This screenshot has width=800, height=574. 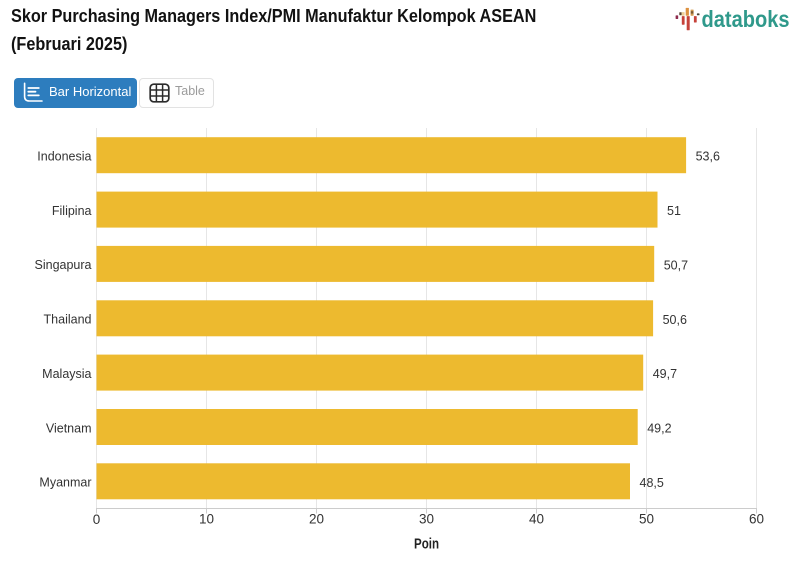 I want to click on svg-text: Myanmar, so click(x=65, y=483).